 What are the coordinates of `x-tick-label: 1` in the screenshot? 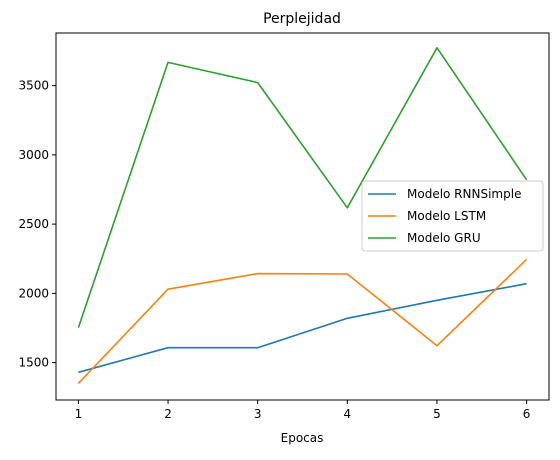 It's located at (79, 414).